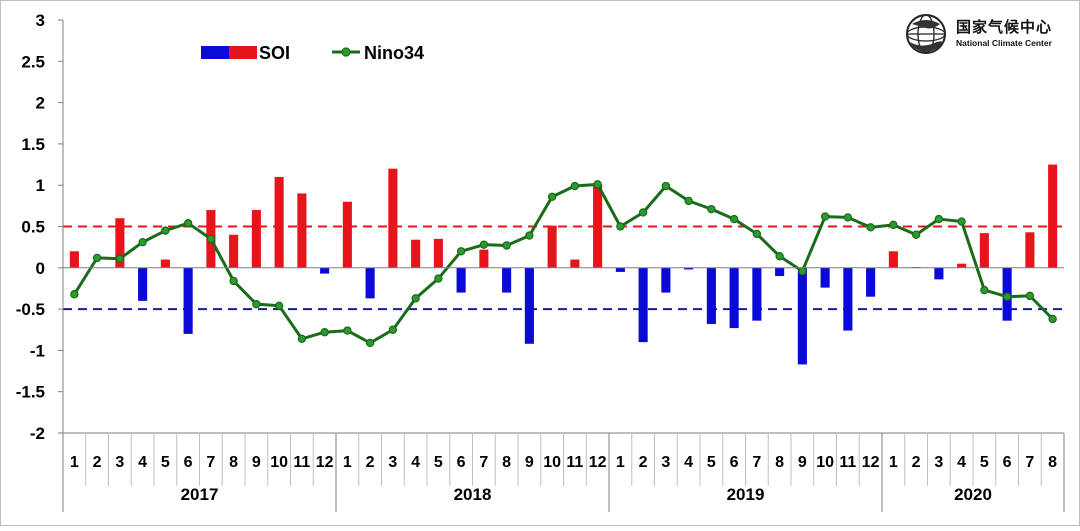 The width and height of the screenshot is (1080, 531). What do you see at coordinates (392, 462) in the screenshot?
I see `x-tick-label: 3` at bounding box center [392, 462].